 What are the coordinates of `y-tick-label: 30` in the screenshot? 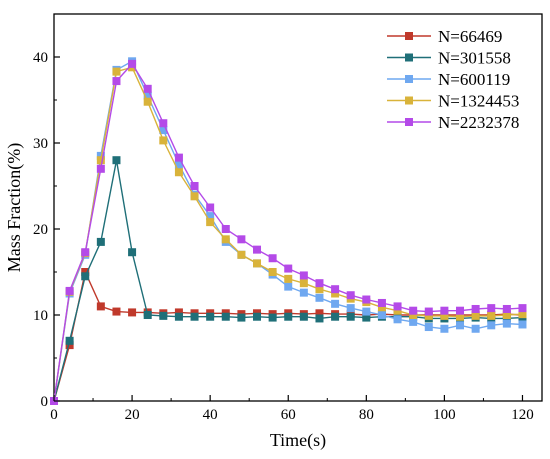 It's located at (40, 144).